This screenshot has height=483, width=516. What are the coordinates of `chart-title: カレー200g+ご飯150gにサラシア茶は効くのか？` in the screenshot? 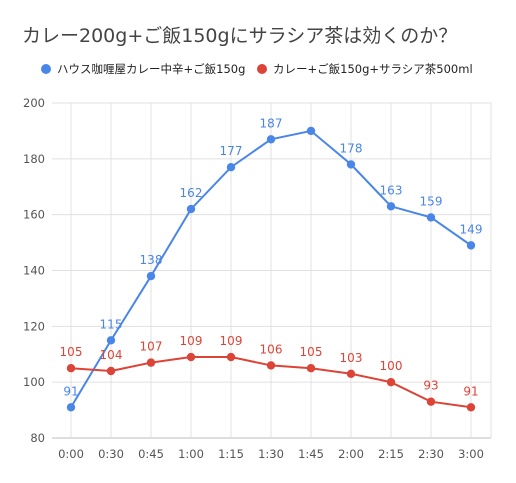 It's located at (239, 36).